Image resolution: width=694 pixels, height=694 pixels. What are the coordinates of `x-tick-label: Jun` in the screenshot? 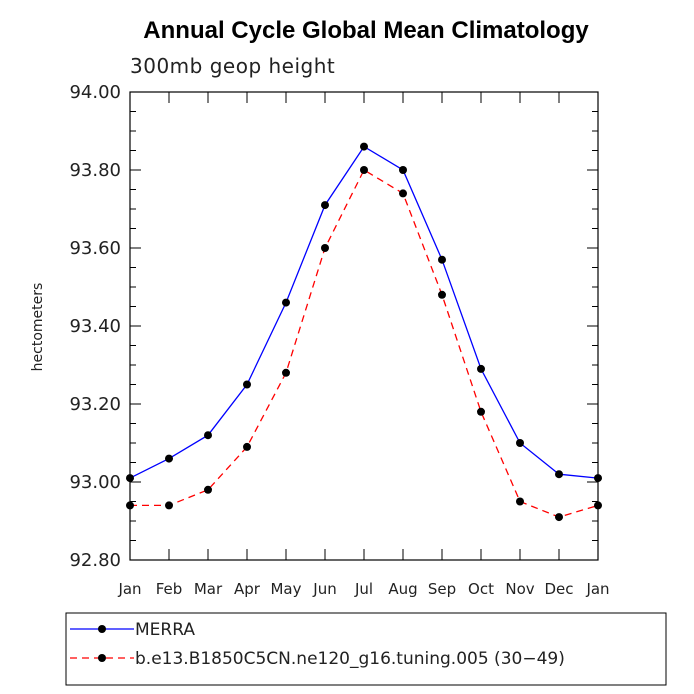 It's located at (324, 589).